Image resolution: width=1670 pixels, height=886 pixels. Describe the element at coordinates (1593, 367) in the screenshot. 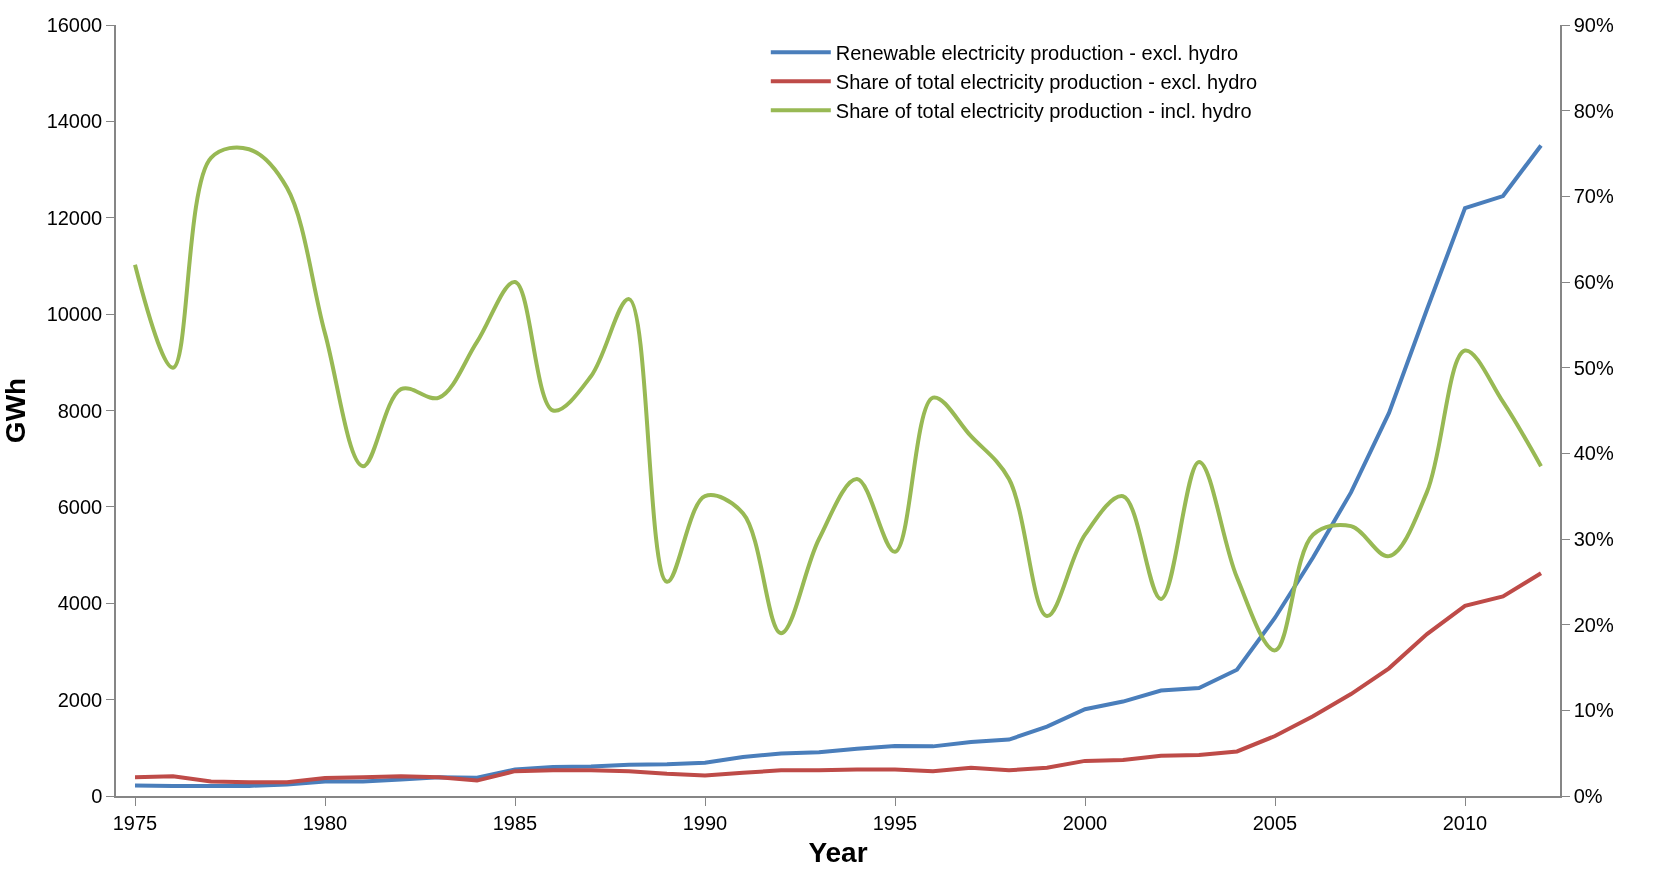

I see `y2-tick-label: 50%` at that location.